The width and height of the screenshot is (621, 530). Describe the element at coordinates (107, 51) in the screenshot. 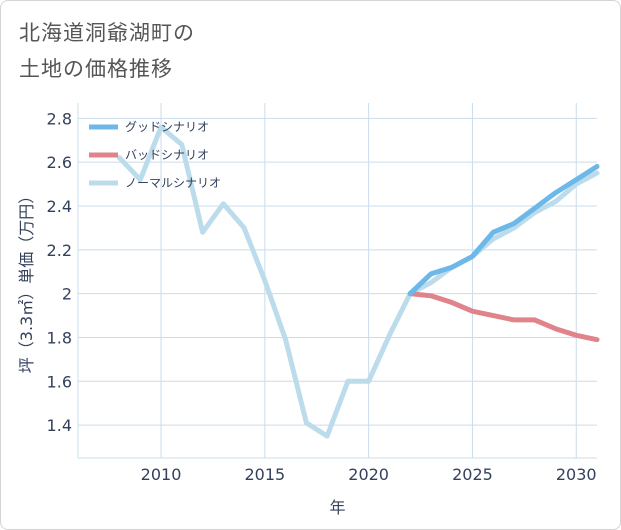

I see `chart-title: 北海道洞爺湖町の 土地の価格推移` at that location.